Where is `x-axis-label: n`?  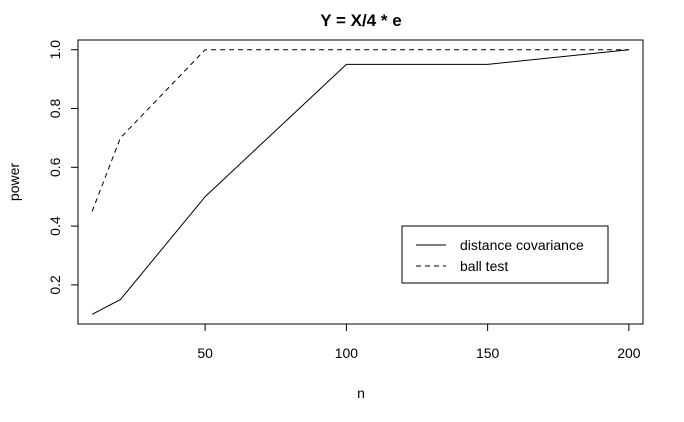 x-axis-label: n is located at coordinates (361, 393).